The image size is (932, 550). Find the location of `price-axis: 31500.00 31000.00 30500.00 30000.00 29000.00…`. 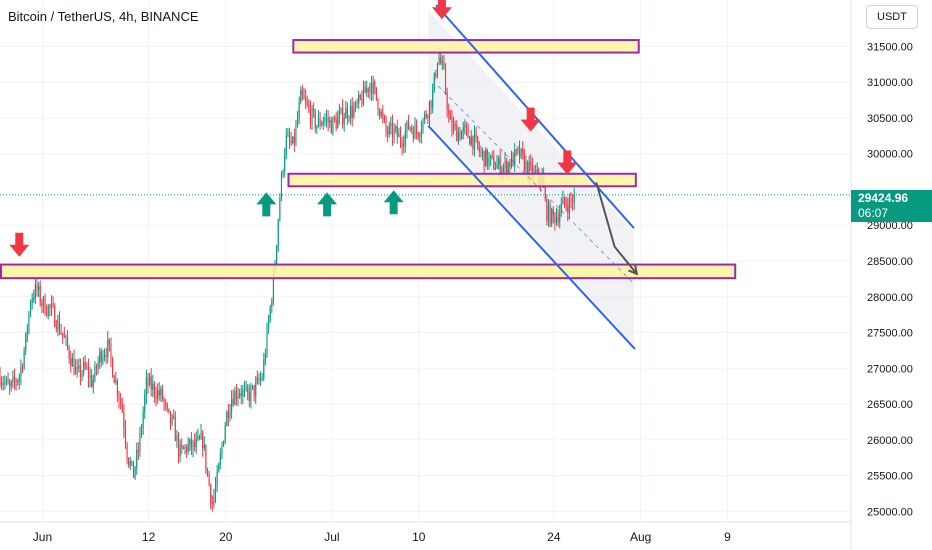

price-axis: 31500.00 31000.00 30500.00 30000.00 29000.00… is located at coordinates (890, 279).